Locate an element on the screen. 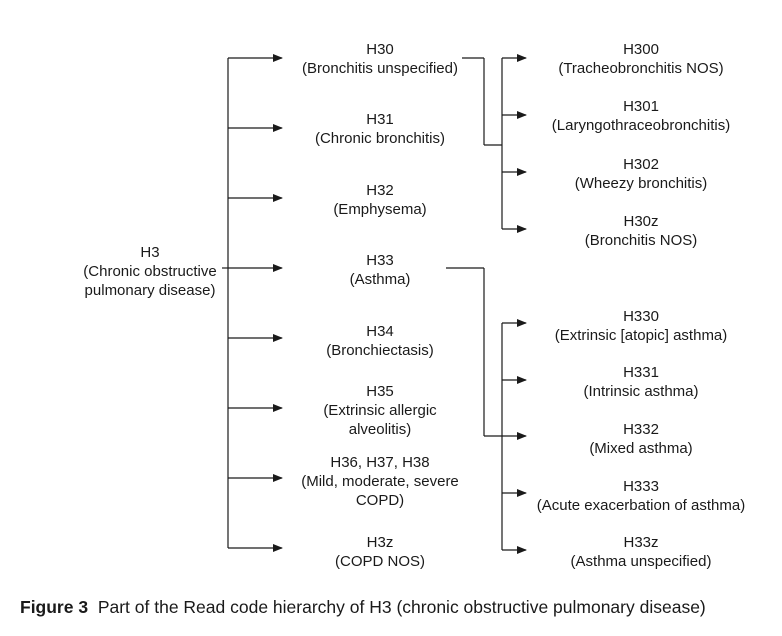 The width and height of the screenshot is (782, 636). node-h33: H33 (Asthma) is located at coordinates (380, 270).